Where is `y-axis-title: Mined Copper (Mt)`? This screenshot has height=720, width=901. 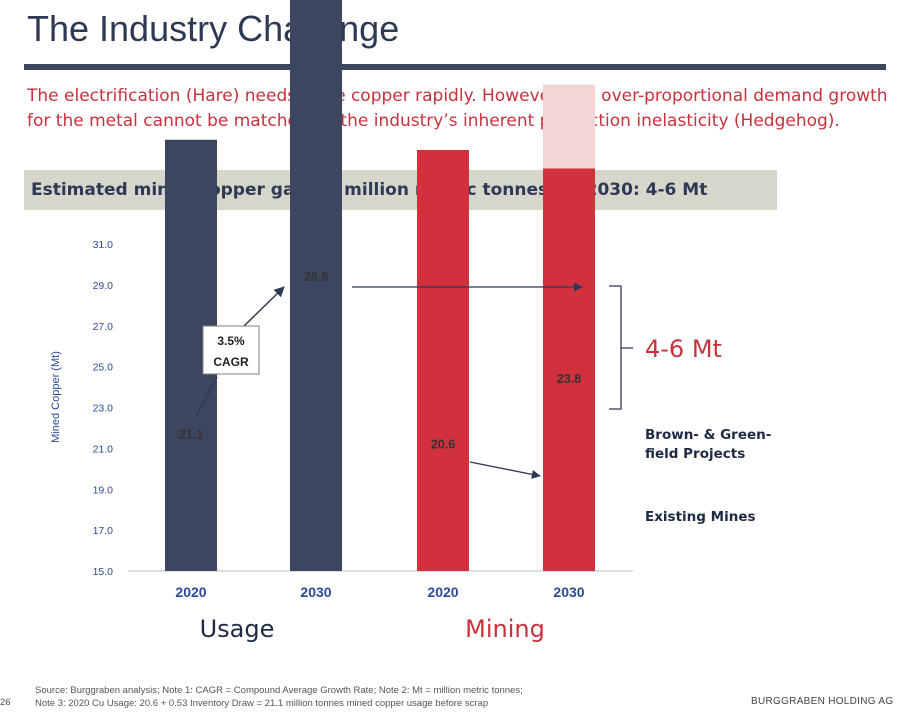 y-axis-title: Mined Copper (Mt) is located at coordinates (56, 397).